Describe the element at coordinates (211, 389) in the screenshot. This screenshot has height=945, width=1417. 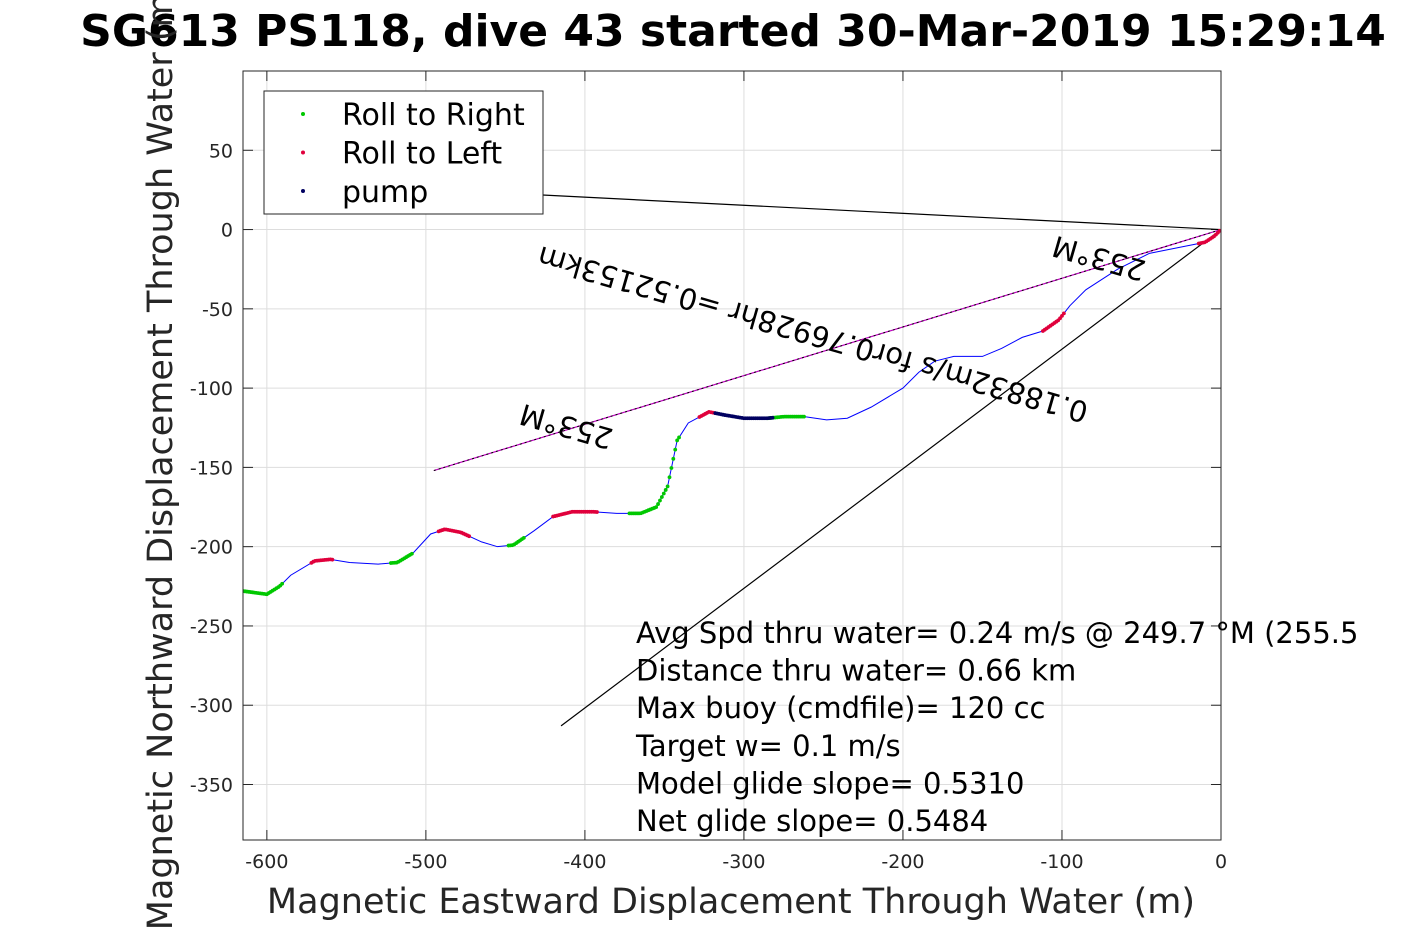
I see `y-tick-label: -100` at that location.